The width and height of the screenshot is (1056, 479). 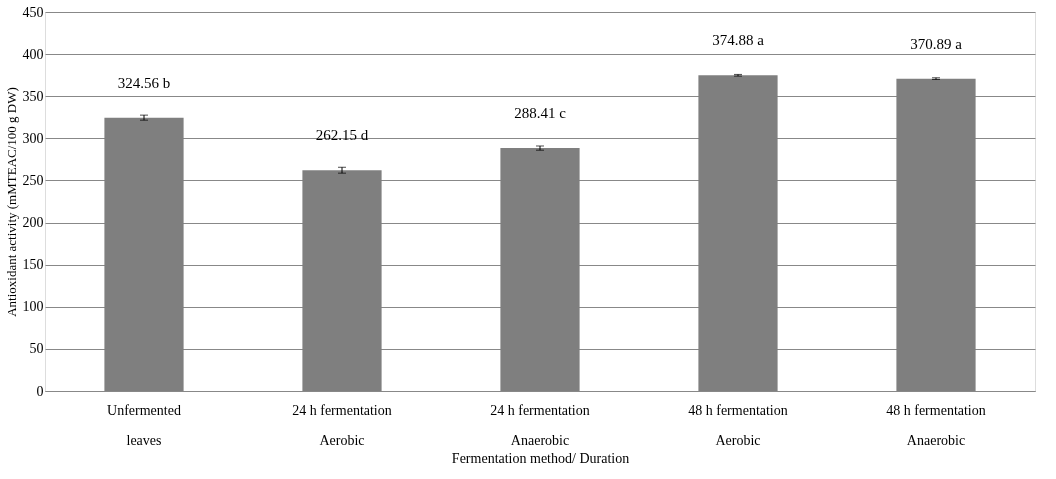 I want to click on y-tick-label: 200, so click(x=33, y=223).